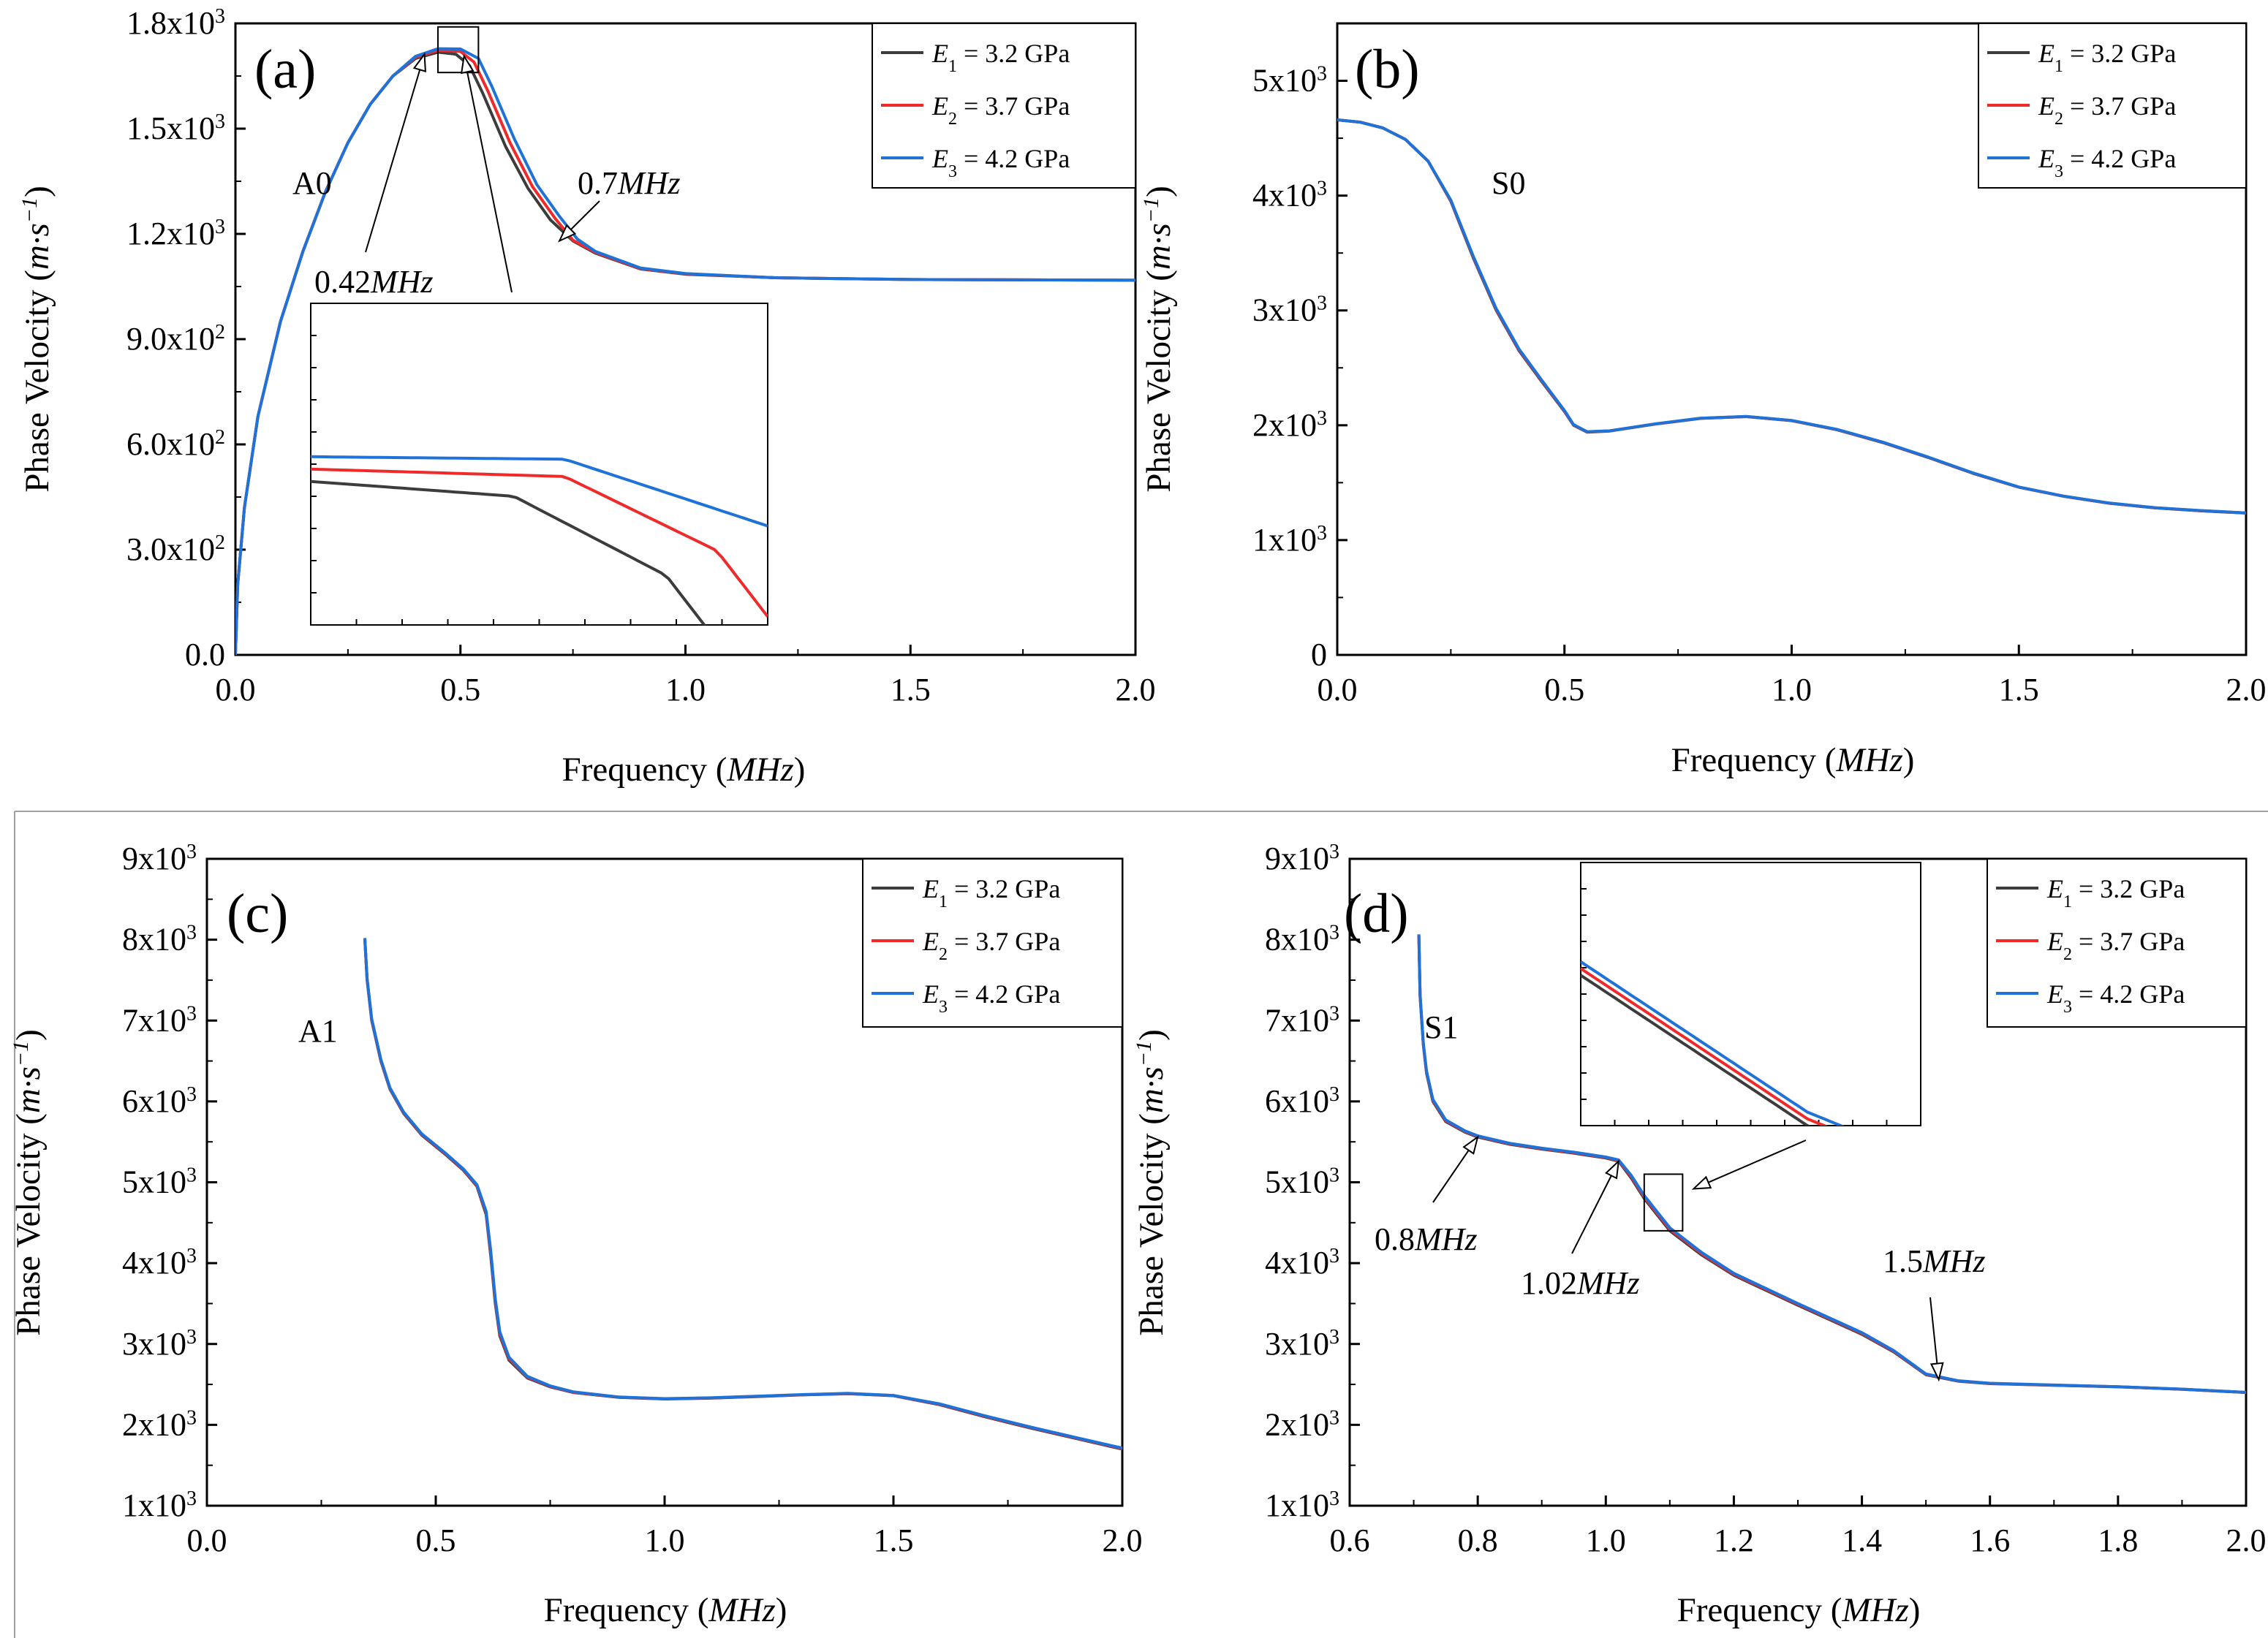  I want to click on mode-label: A0, so click(312, 183).